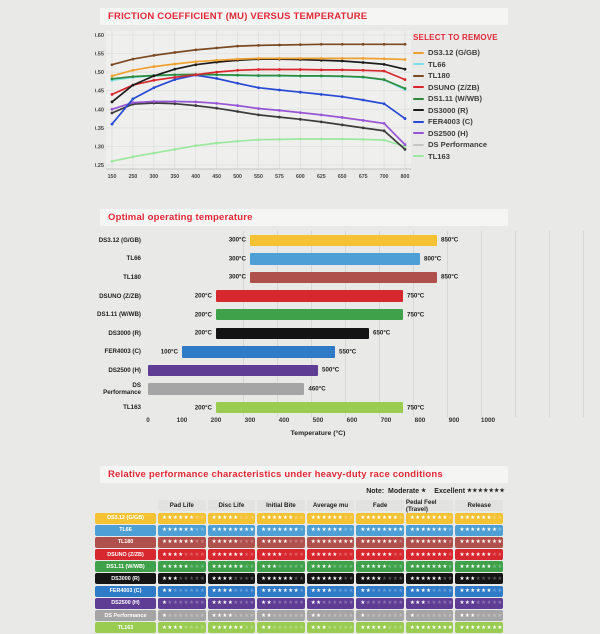 The height and width of the screenshot is (634, 600). I want to click on legend-item-tl180: TL180, so click(463, 76).